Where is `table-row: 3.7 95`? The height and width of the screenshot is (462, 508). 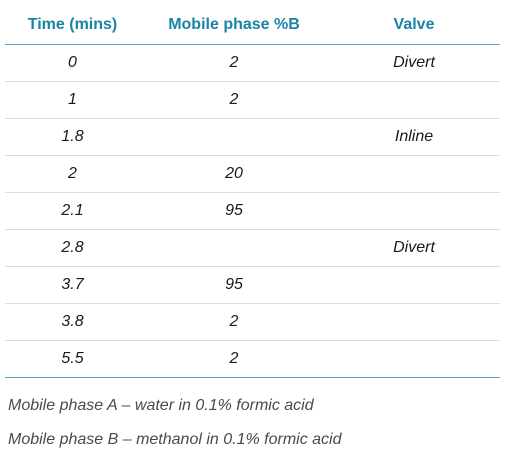 table-row: 3.7 95 is located at coordinates (252, 285).